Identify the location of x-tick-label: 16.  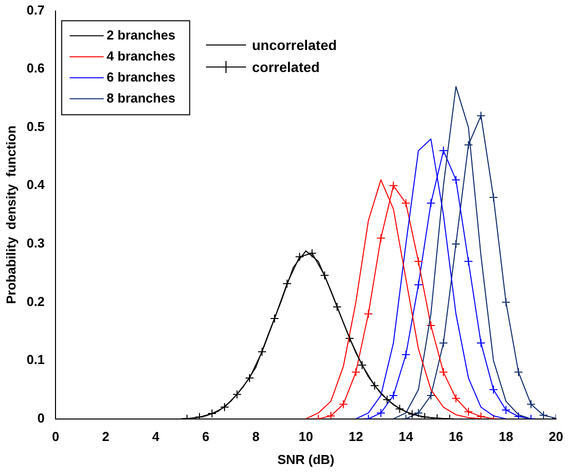
(456, 436).